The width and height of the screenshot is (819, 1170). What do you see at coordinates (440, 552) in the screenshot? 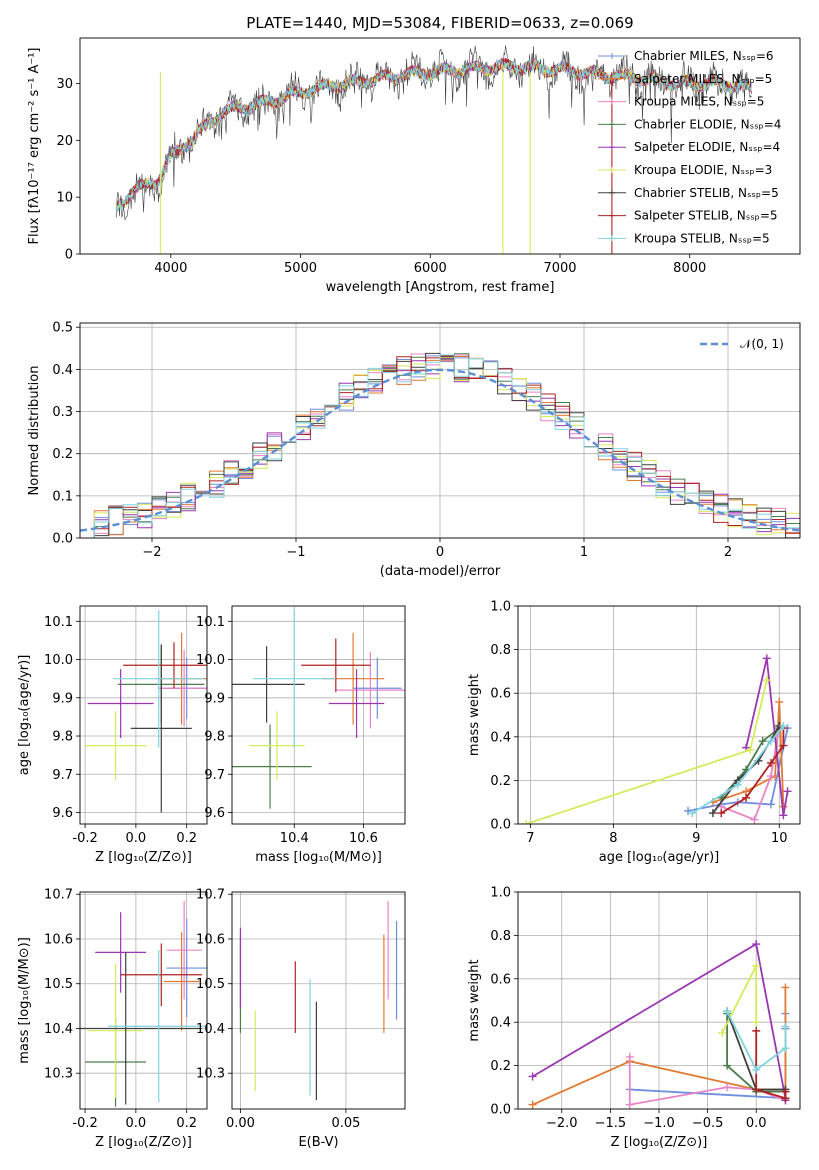
I see `x-tick-label: 0` at bounding box center [440, 552].